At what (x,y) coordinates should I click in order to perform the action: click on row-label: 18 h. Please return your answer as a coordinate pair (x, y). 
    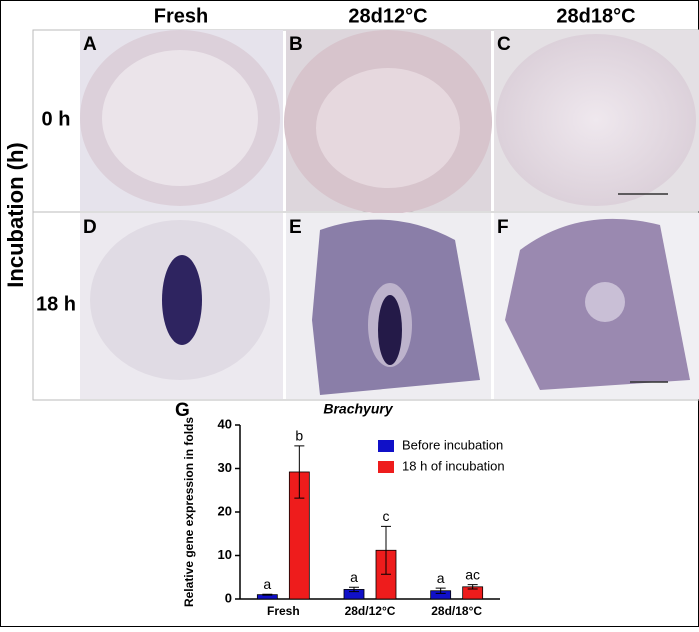
    Looking at the image, I should click on (56, 304).